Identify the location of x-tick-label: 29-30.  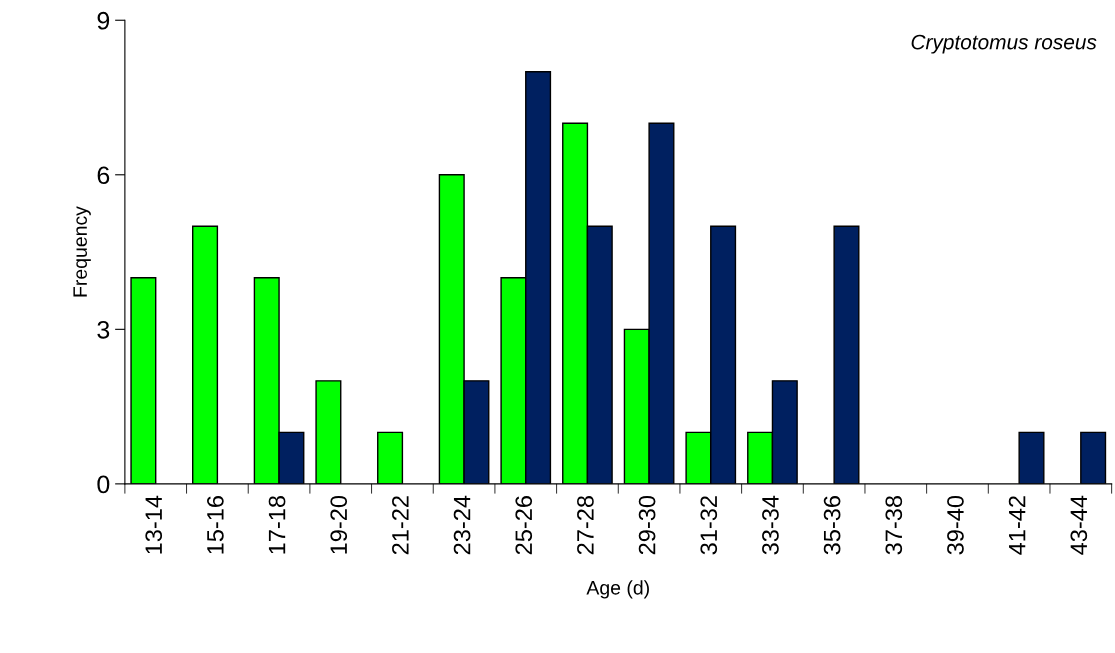
(647, 525).